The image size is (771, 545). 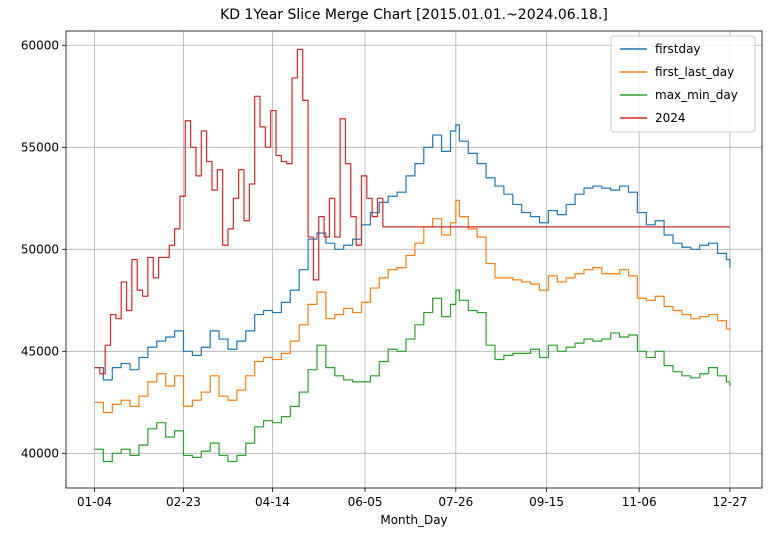 I want to click on x-tick-label: 06-05, so click(x=365, y=502).